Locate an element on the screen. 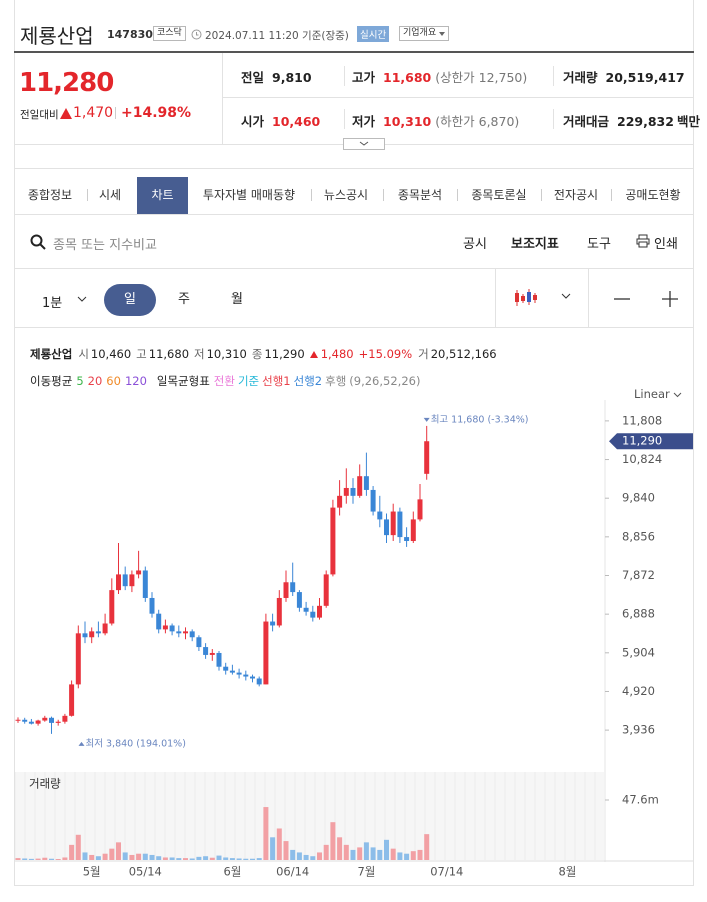  tab: 시세 is located at coordinates (110, 195).